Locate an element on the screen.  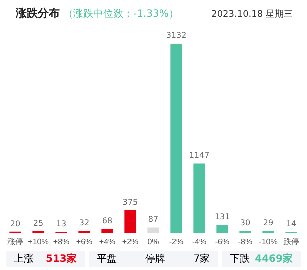
data-label: 87 is located at coordinates (153, 219).